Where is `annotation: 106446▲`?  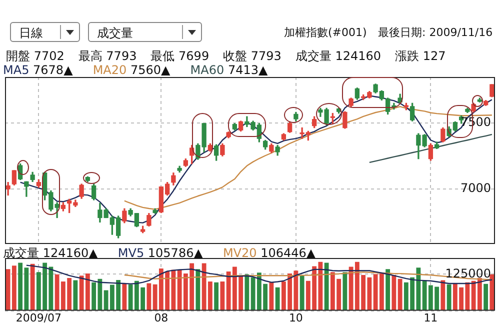
annotation: 106446▲ is located at coordinates (288, 253).